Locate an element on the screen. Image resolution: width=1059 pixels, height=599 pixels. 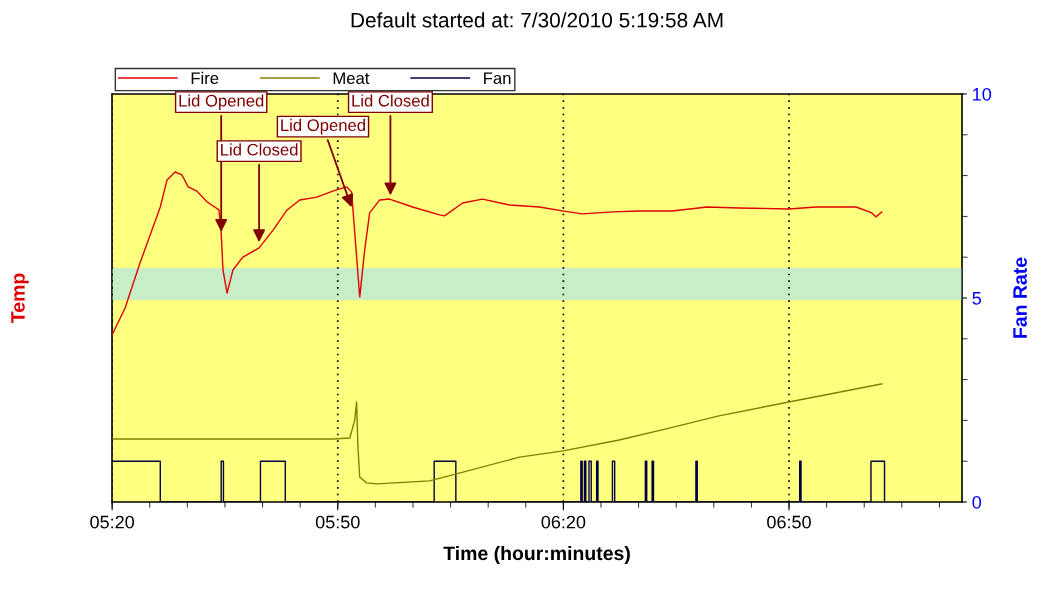
legend-label: Fan is located at coordinates (497, 78).